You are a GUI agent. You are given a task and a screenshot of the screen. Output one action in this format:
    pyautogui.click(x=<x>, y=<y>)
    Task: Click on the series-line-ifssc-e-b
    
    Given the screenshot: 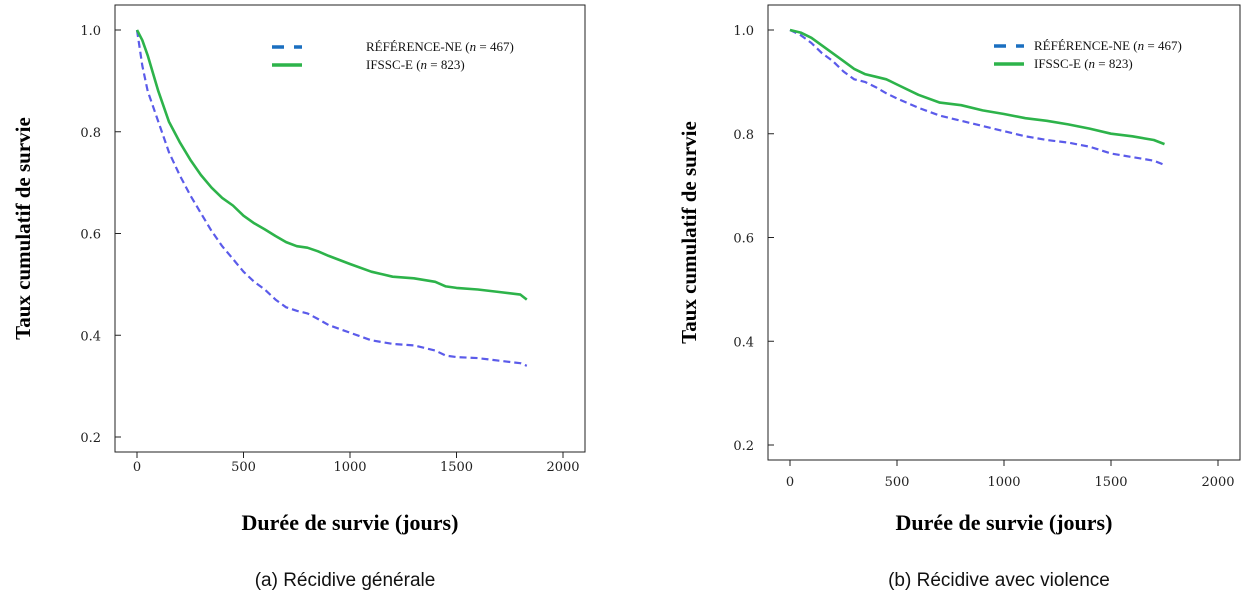 What is the action you would take?
    pyautogui.click(x=977, y=87)
    